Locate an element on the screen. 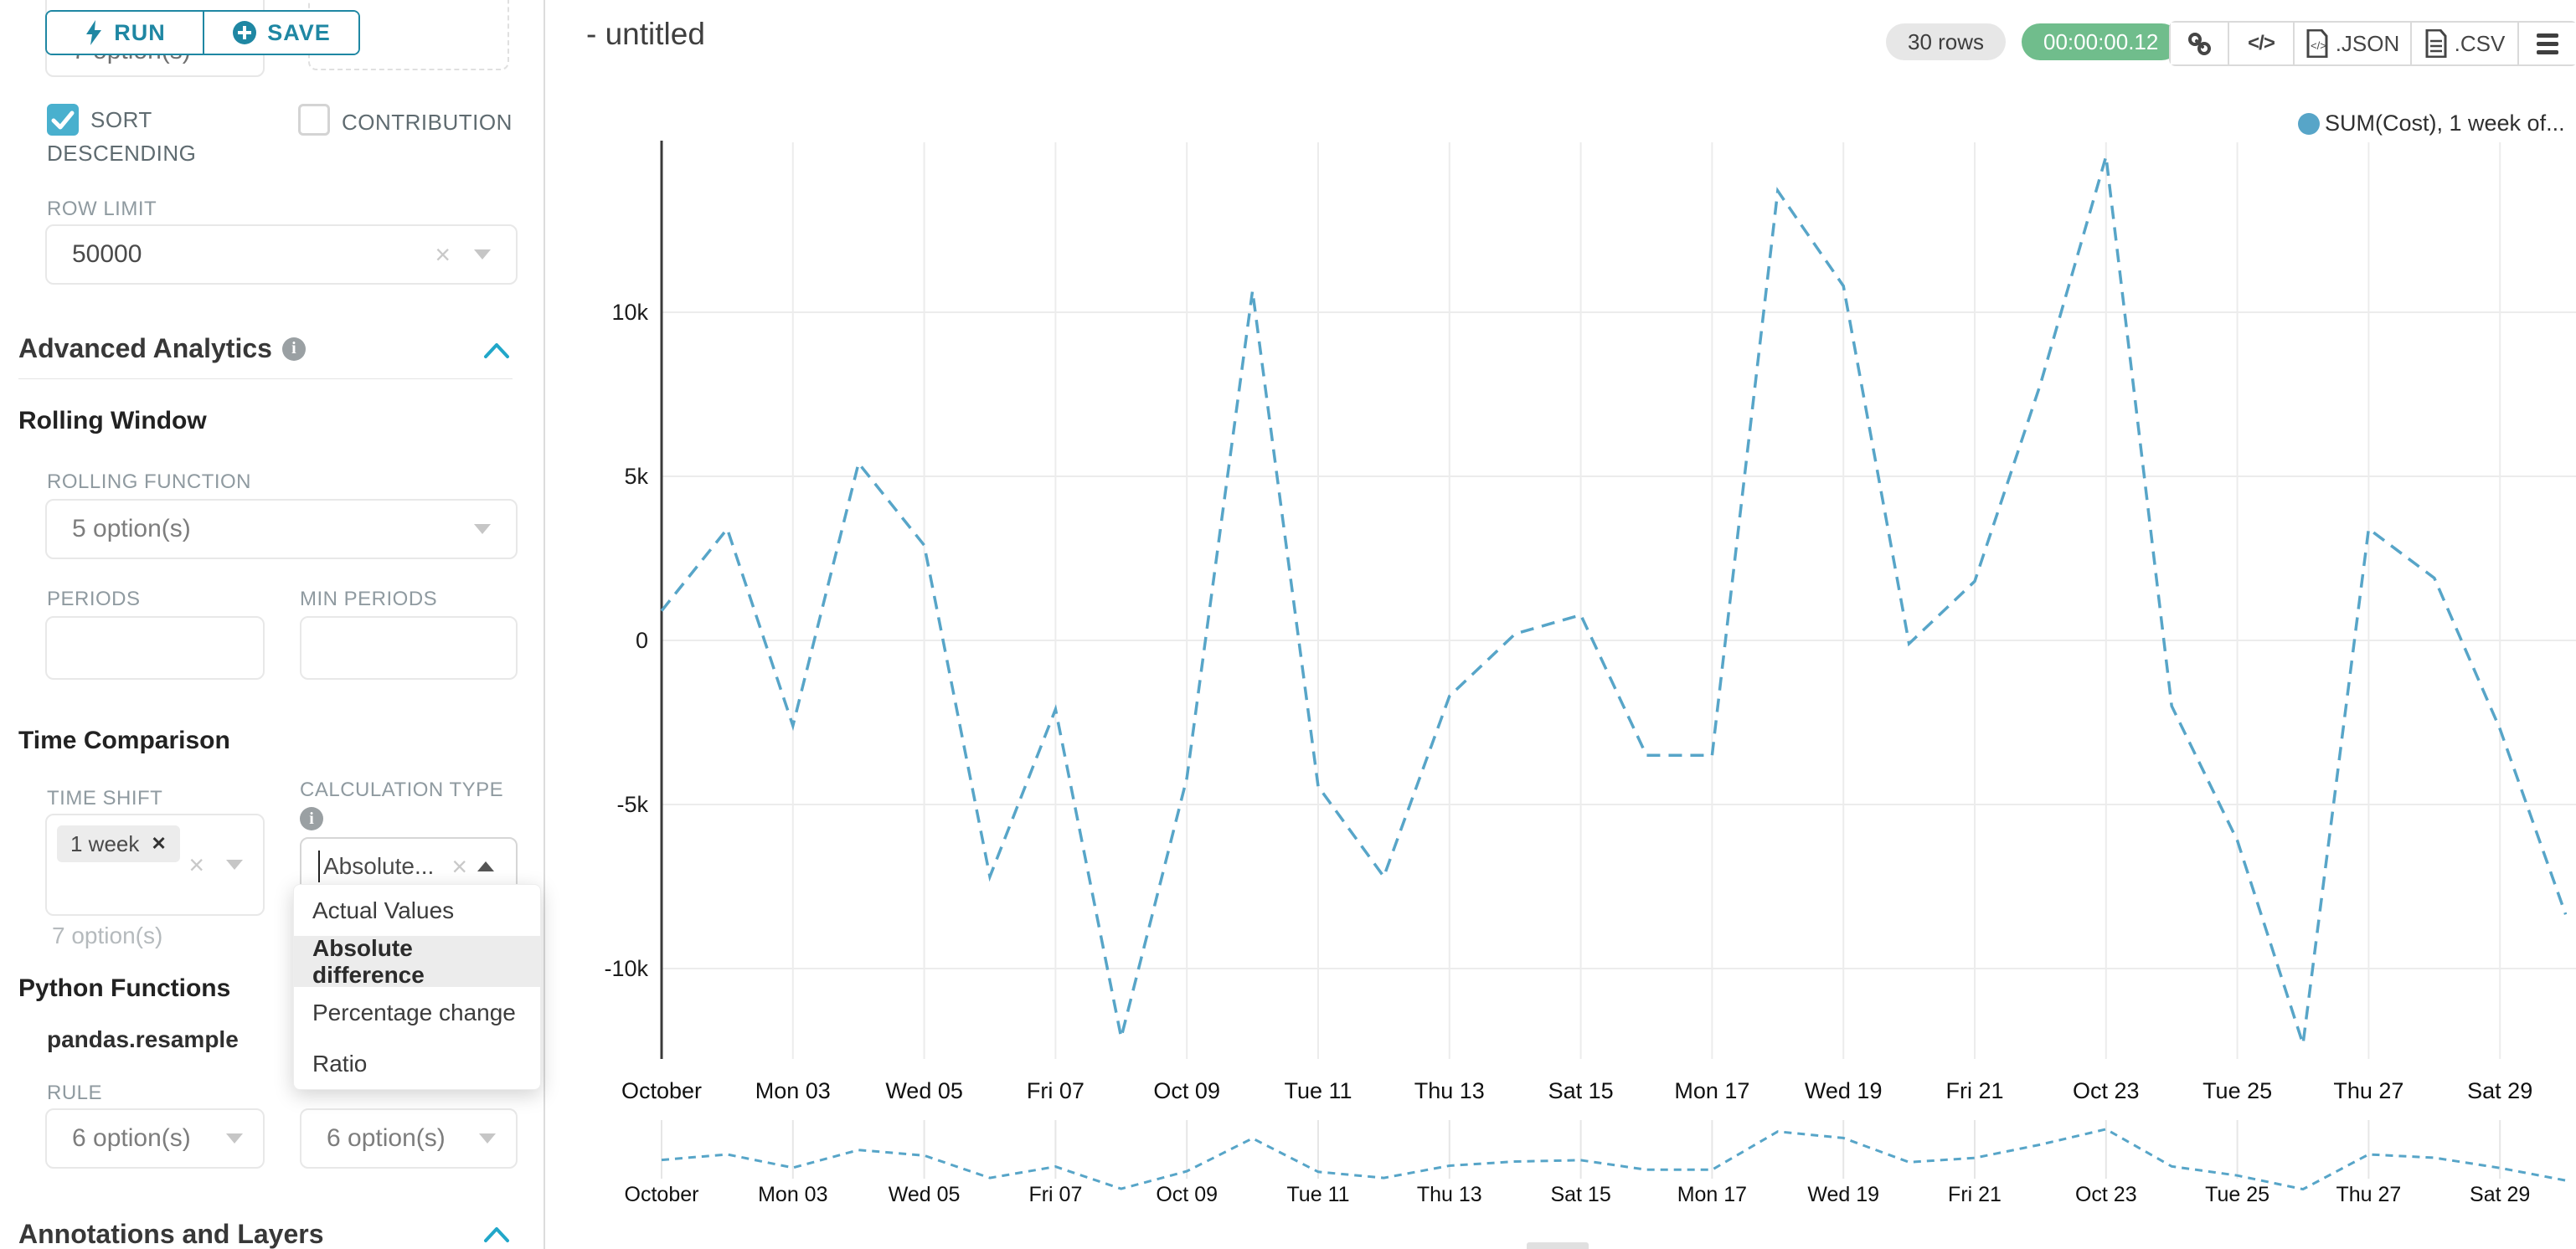 The image size is (2576, 1249). run-button: RUN is located at coordinates (125, 33).